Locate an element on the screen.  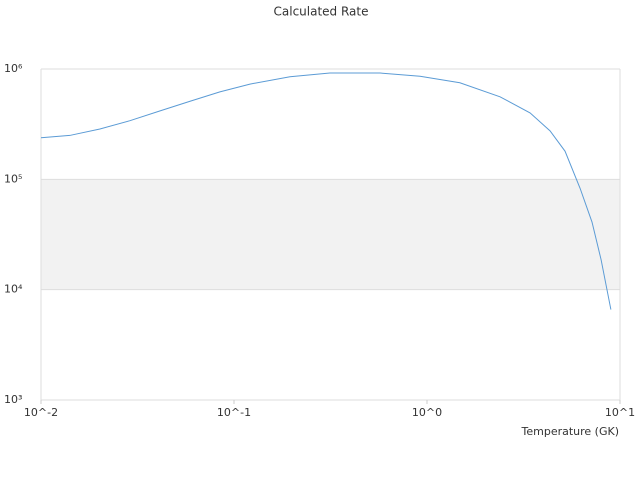
x-tick-label: 10^0 is located at coordinates (427, 412).